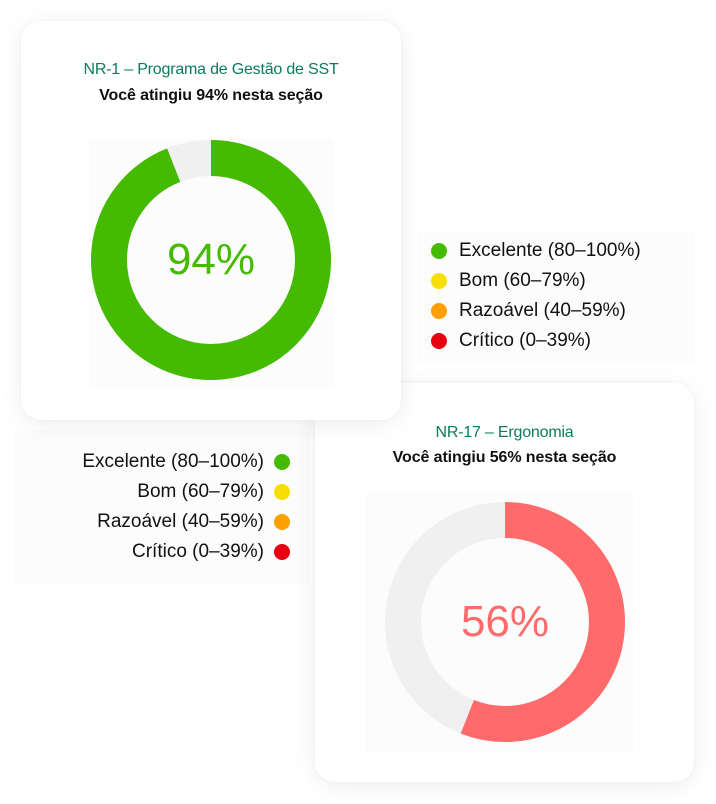 The image size is (716, 804). What do you see at coordinates (211, 95) in the screenshot?
I see `card-subtitle: Você atingiu 94% nesta seção` at bounding box center [211, 95].